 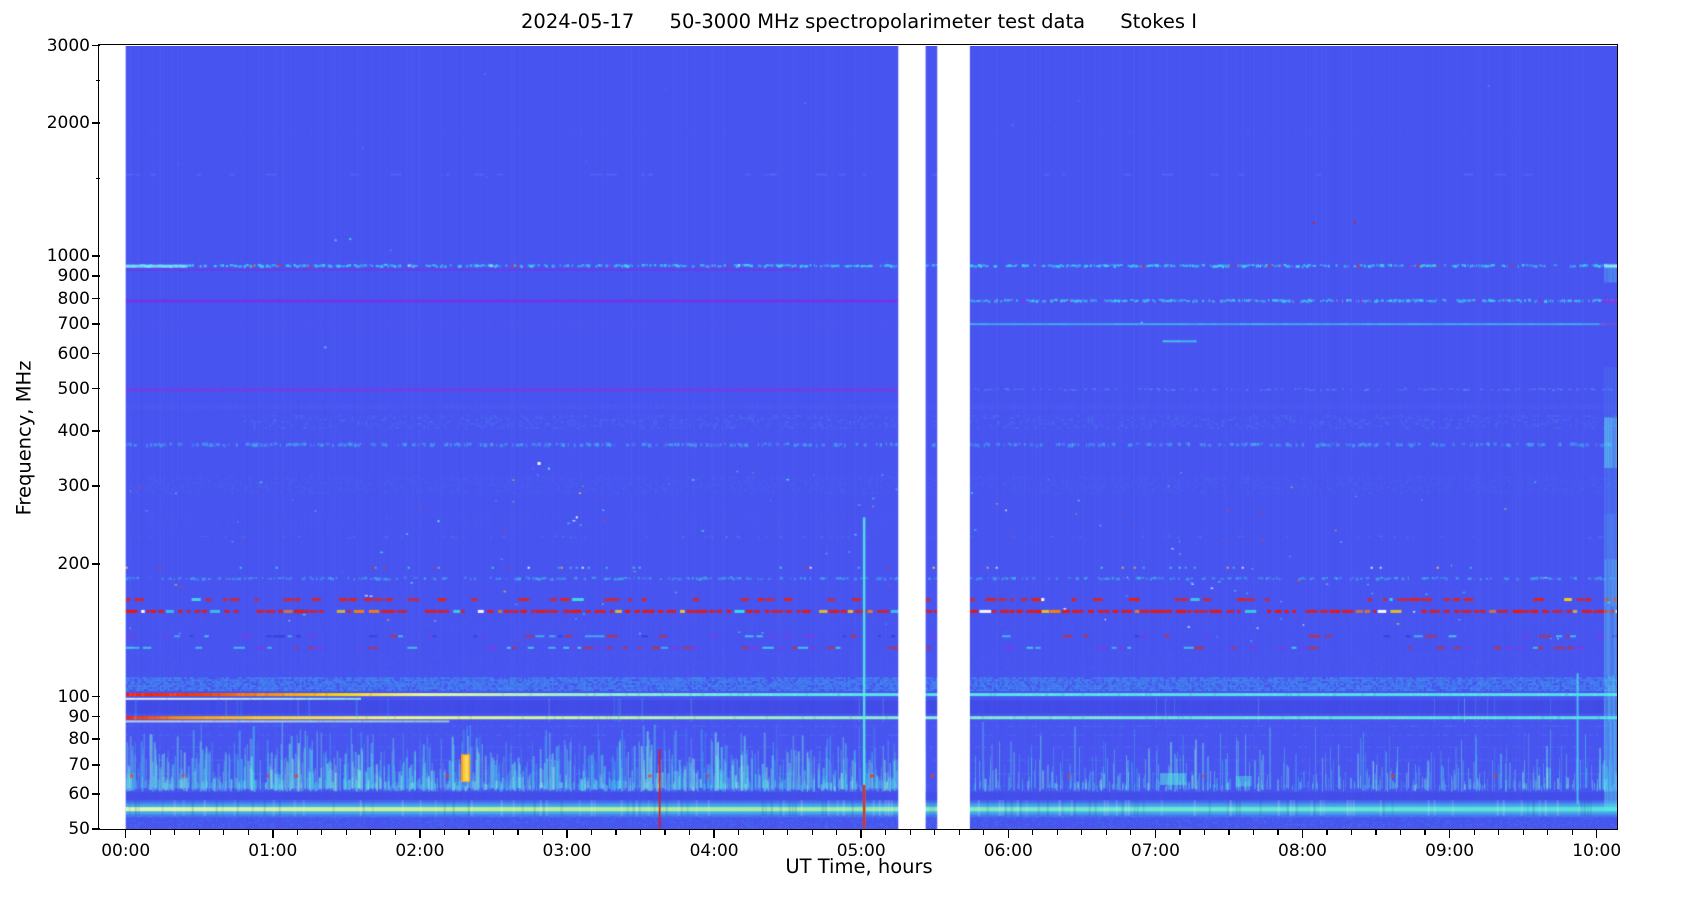 What do you see at coordinates (420, 851) in the screenshot?
I see `x-tick-label: 02:00` at bounding box center [420, 851].